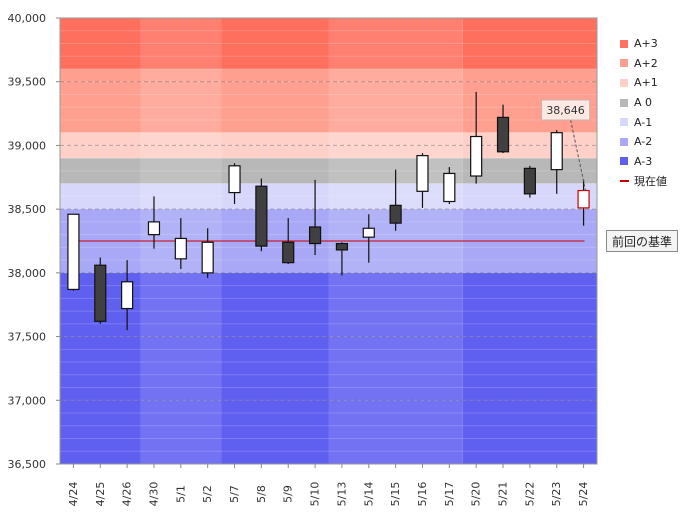 This screenshot has height=512, width=691. What do you see at coordinates (395, 494) in the screenshot?
I see `x-tick-label: 5/15` at bounding box center [395, 494].